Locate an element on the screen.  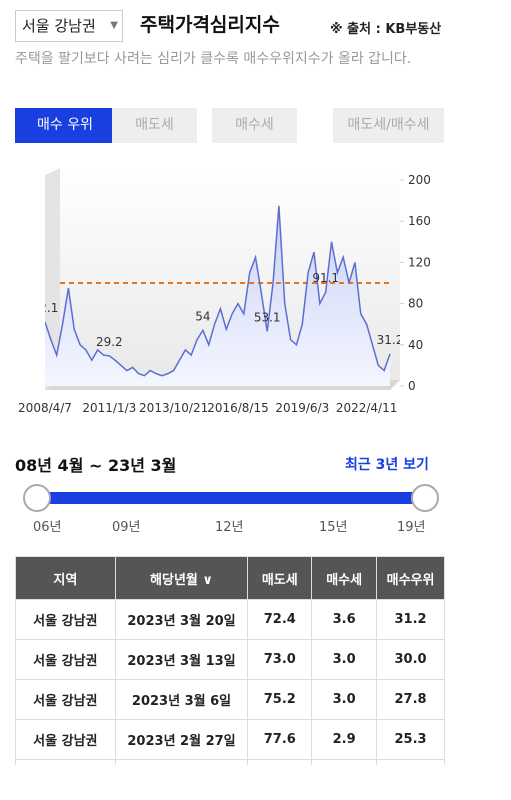
value-label: 31.2 is located at coordinates (390, 340).